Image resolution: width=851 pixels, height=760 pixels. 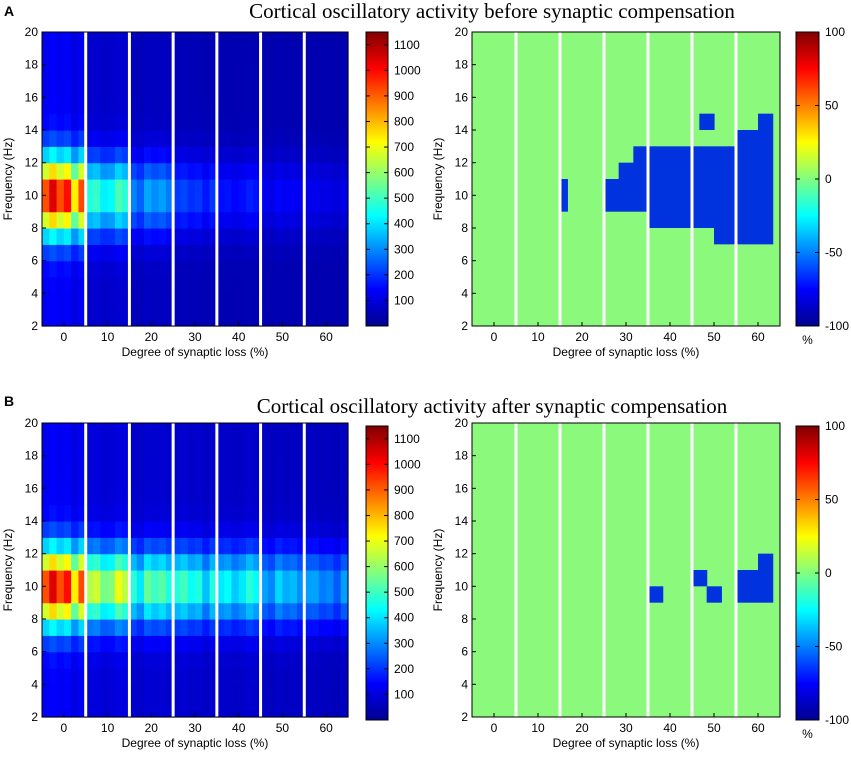 I want to click on panel-a-change-significant-cells, so click(x=667, y=179).